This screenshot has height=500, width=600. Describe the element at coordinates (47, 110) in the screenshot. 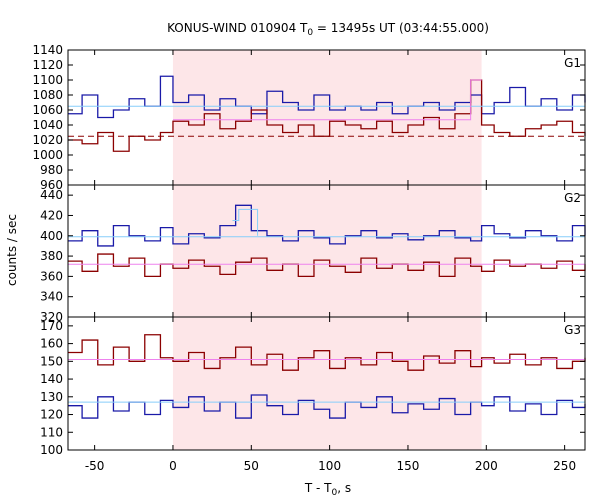

I see `y-tick-label: 1060` at that location.